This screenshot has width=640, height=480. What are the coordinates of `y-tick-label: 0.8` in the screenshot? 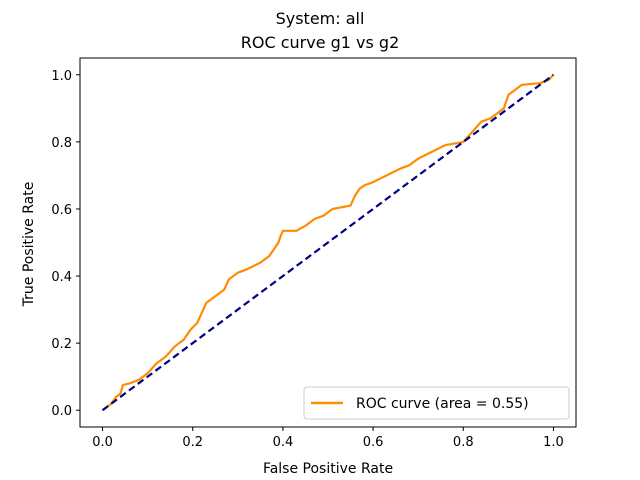 It's located at (61, 143).